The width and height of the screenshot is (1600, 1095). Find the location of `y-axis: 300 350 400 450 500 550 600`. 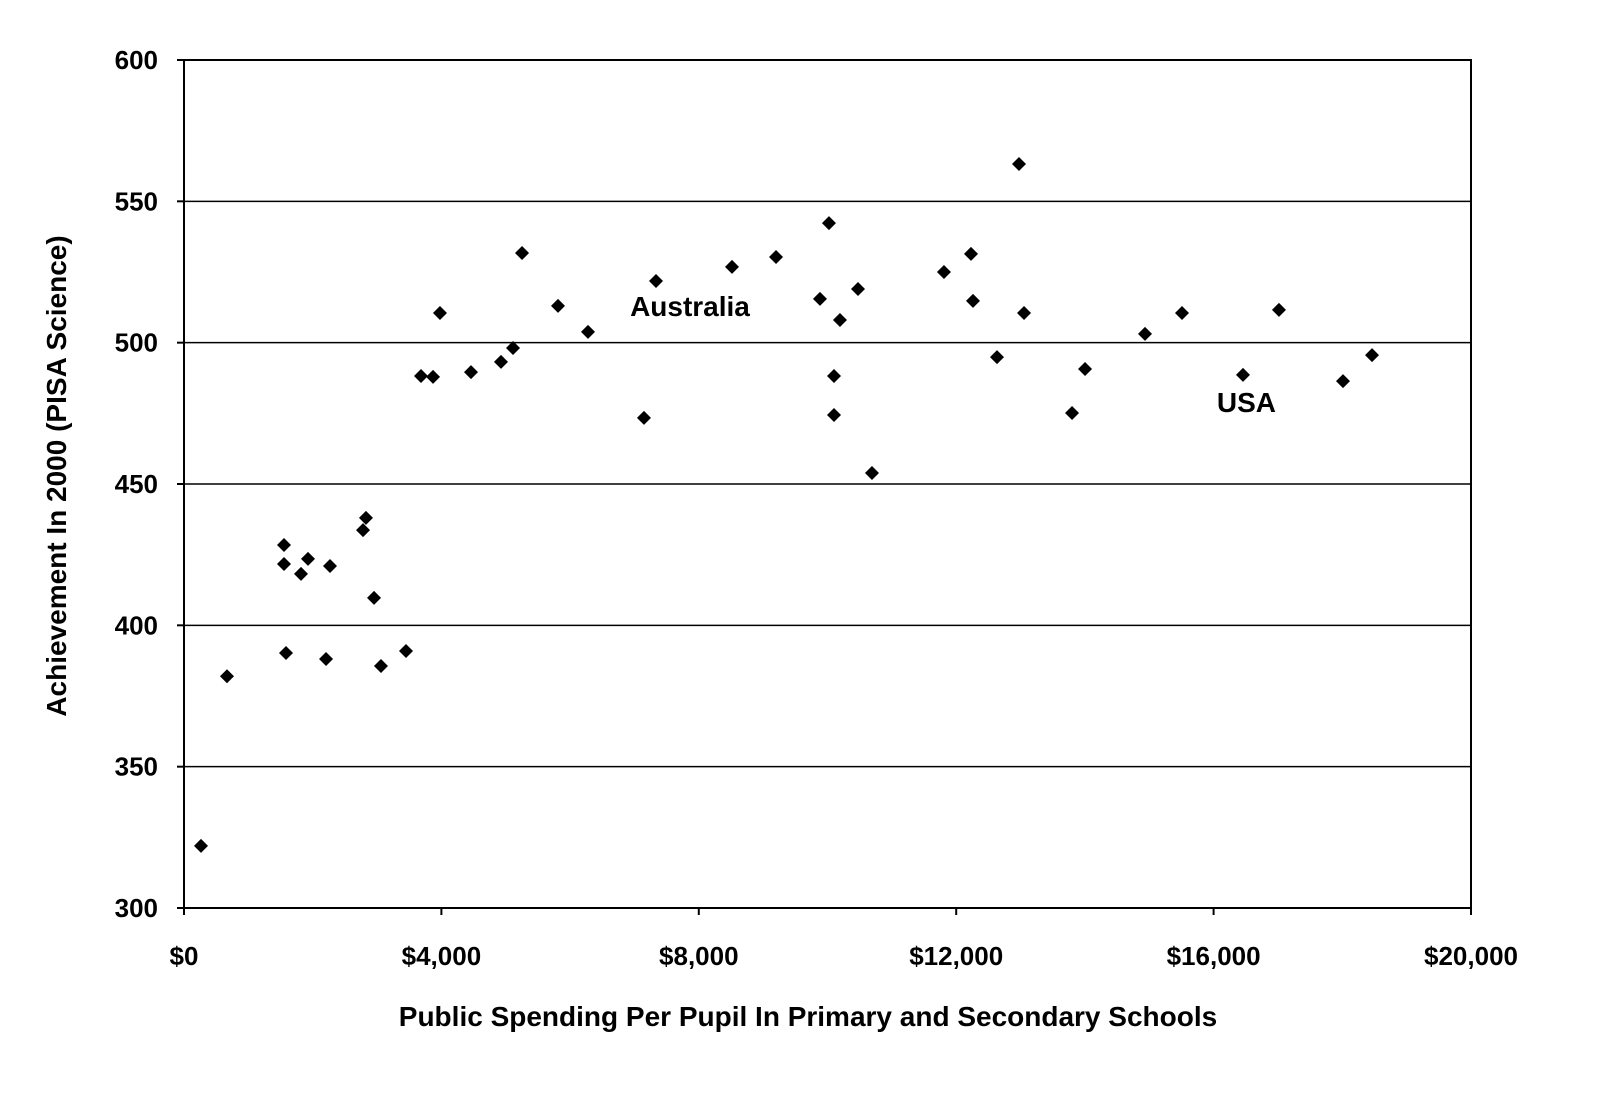

y-axis: 300 350 400 450 500 550 600 is located at coordinates (149, 484).